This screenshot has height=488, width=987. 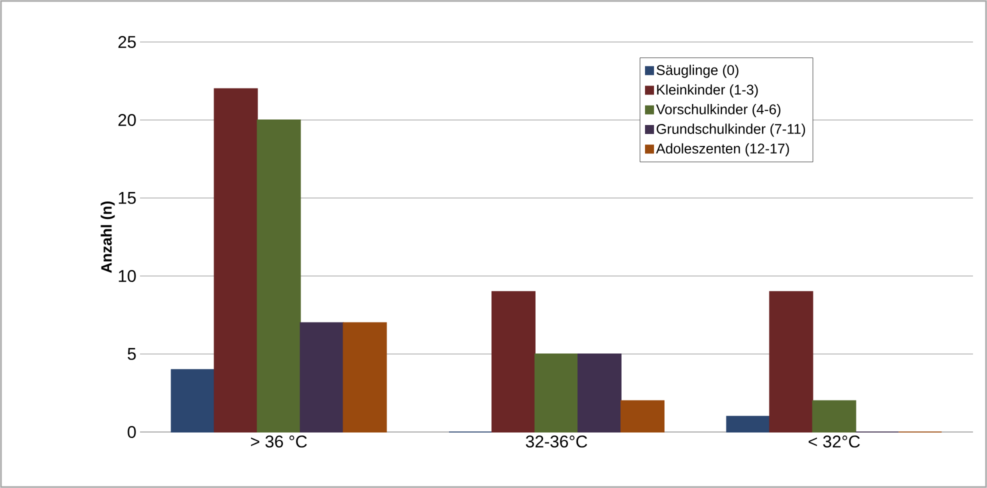 What do you see at coordinates (718, 111) in the screenshot?
I see `legend-label: Vorschulkinder (4-6)` at bounding box center [718, 111].